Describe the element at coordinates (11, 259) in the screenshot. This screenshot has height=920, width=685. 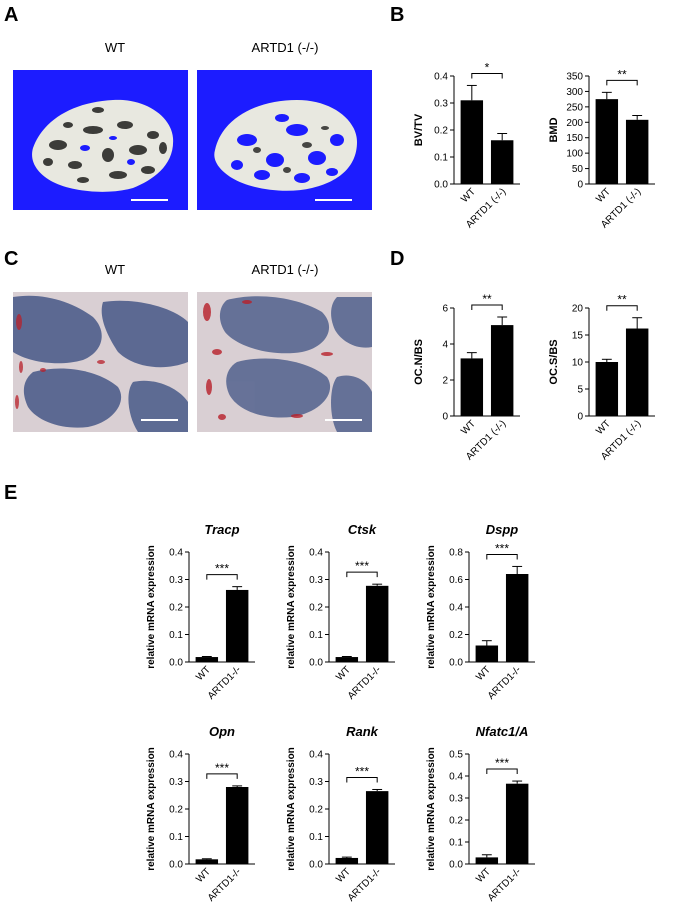
I see `panel-label-c: C` at that location.